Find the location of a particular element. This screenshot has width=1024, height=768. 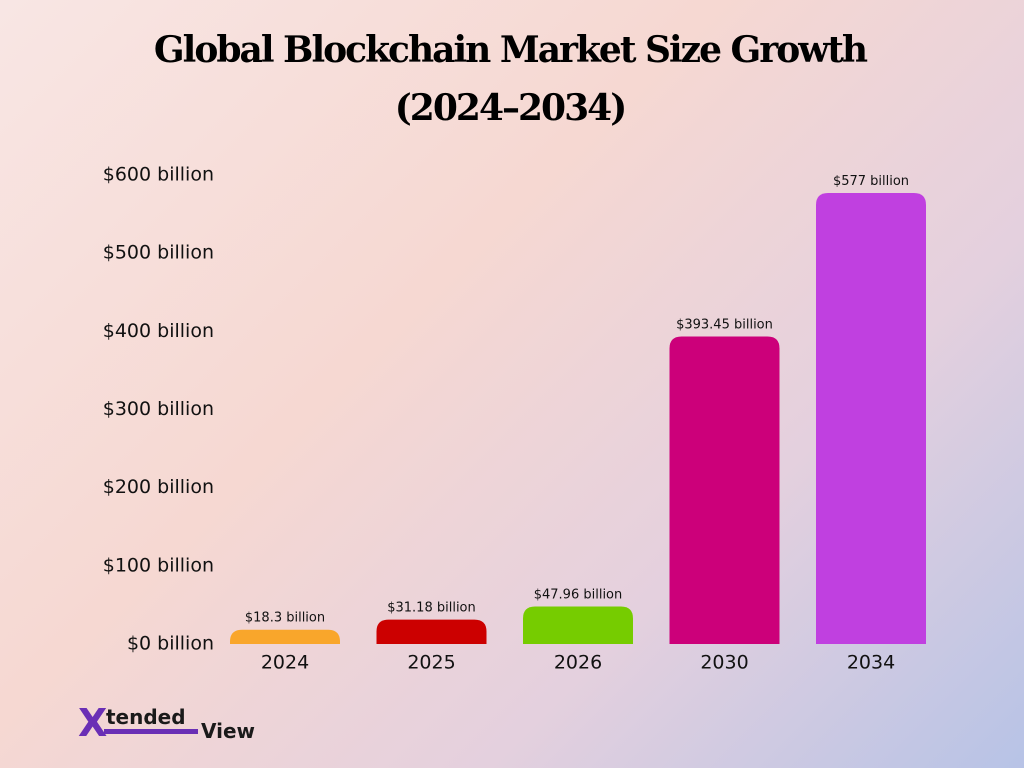

value-label: $393.45 billion is located at coordinates (724, 324).